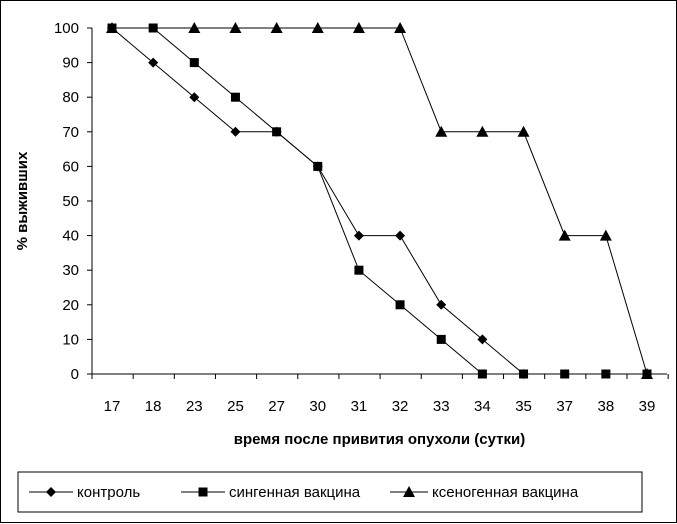 The image size is (677, 524). What do you see at coordinates (70, 132) in the screenshot?
I see `y-tick-label: 70` at bounding box center [70, 132].